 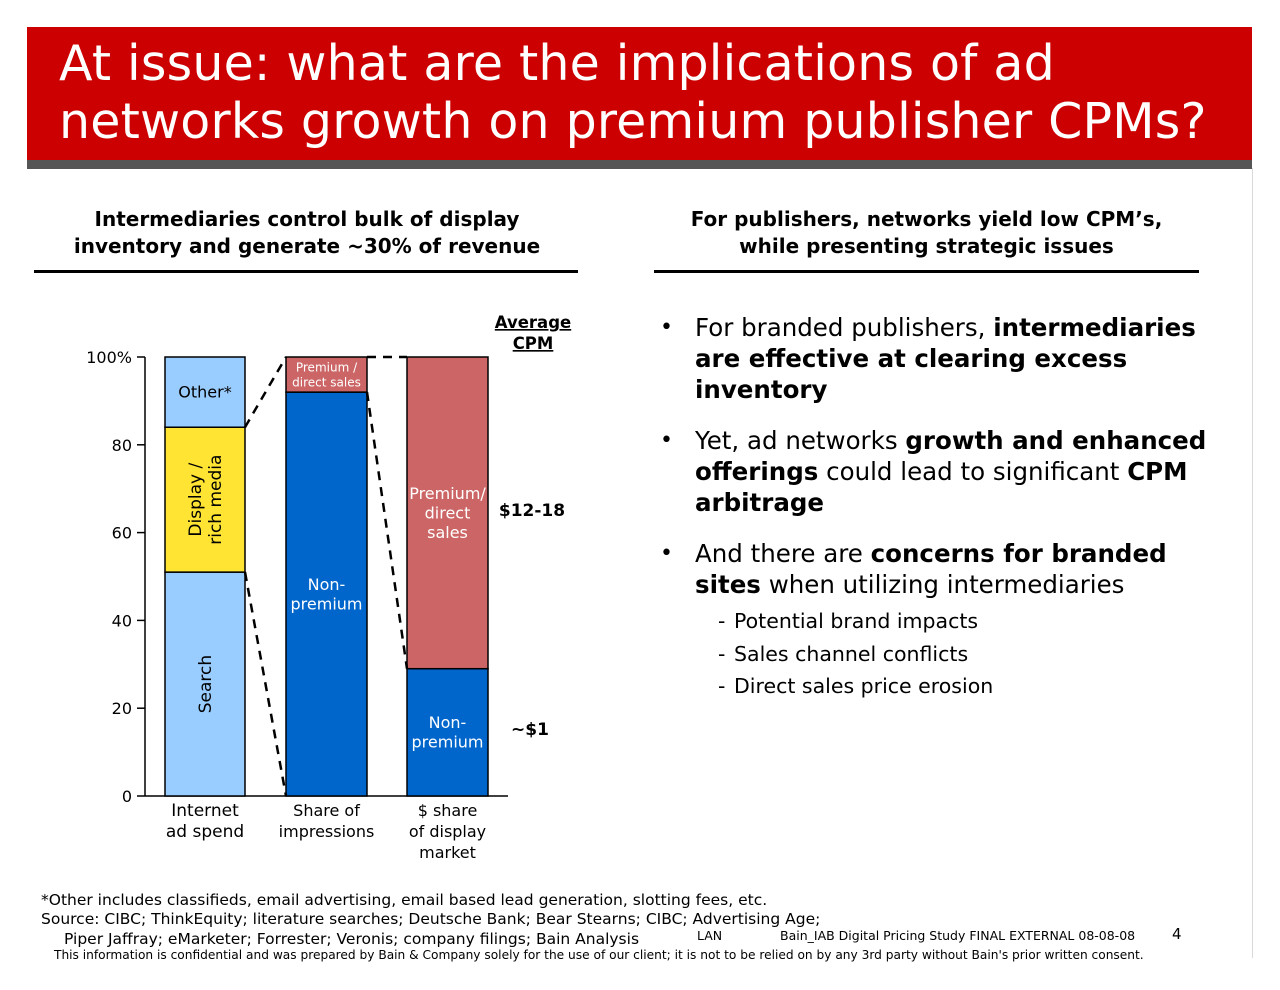 What do you see at coordinates (122, 708) in the screenshot?
I see `y-tick-label: 20` at bounding box center [122, 708].